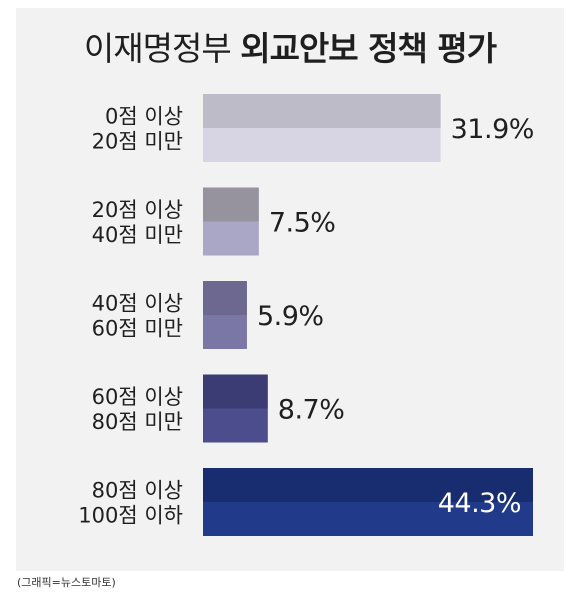  What do you see at coordinates (137, 210) in the screenshot?
I see `category-label-2-line-1: 20점 이상` at bounding box center [137, 210].